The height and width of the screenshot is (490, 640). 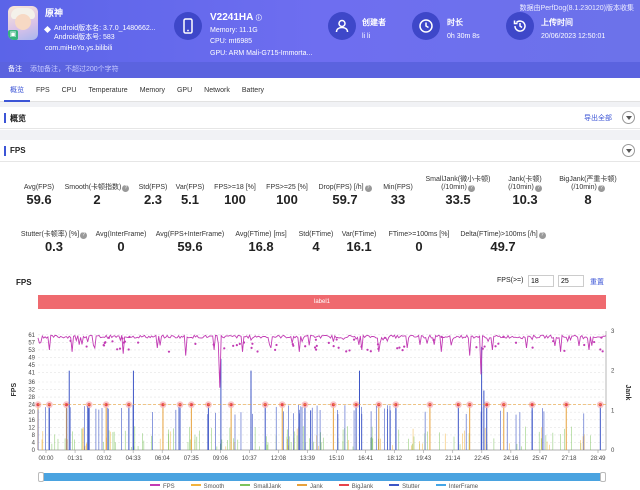 What do you see at coordinates (261, 242) in the screenshot?
I see `stat-avg-ftime: Avg(FTime) [ms] 16.8` at bounding box center [261, 242].